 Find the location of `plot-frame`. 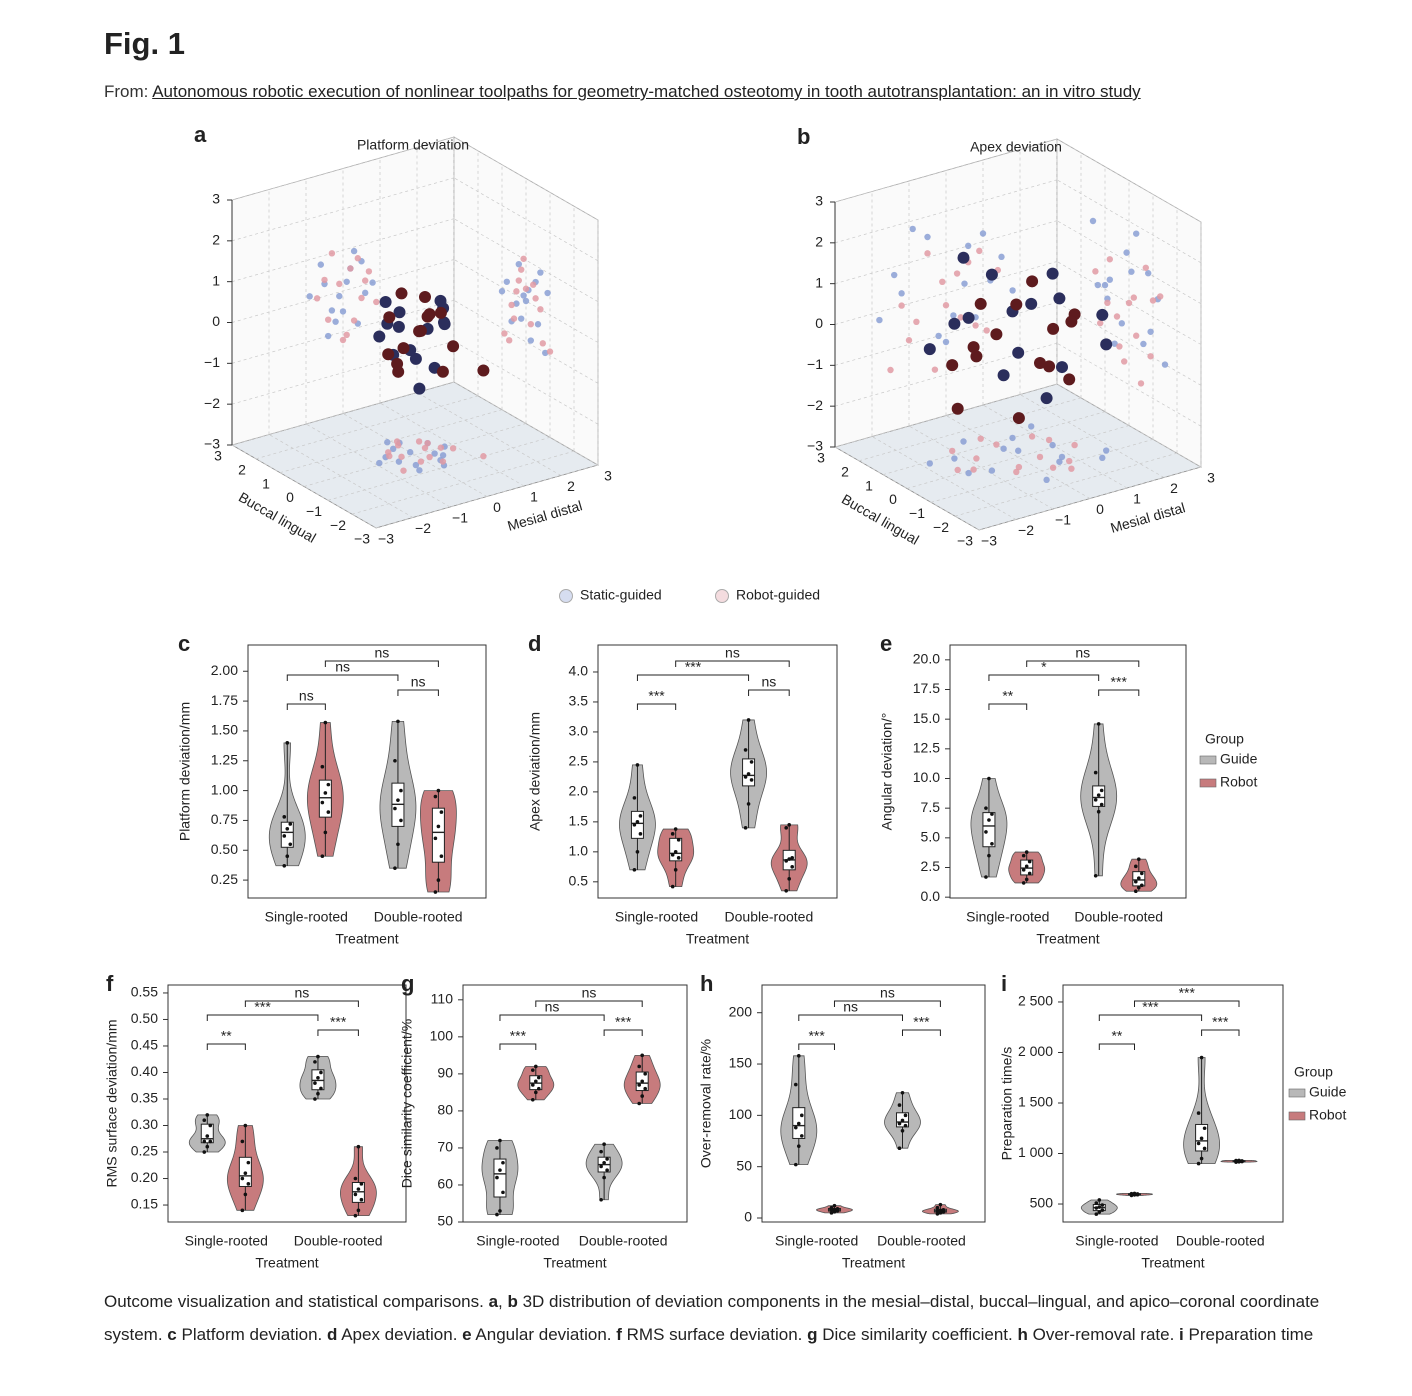

plot-frame is located at coordinates (1173, 1103).